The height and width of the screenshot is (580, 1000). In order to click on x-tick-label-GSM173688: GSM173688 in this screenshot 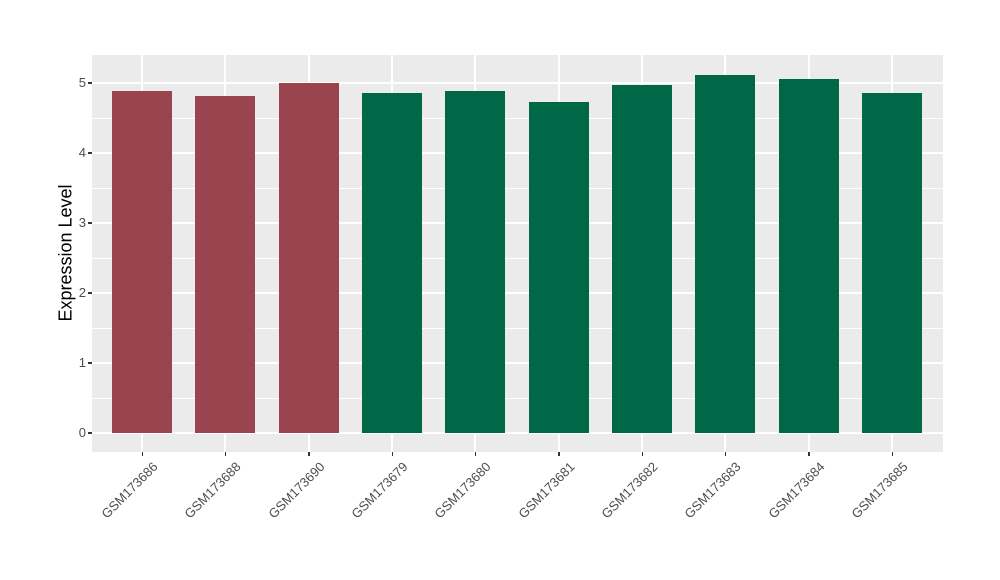, I will do `click(212, 490)`.